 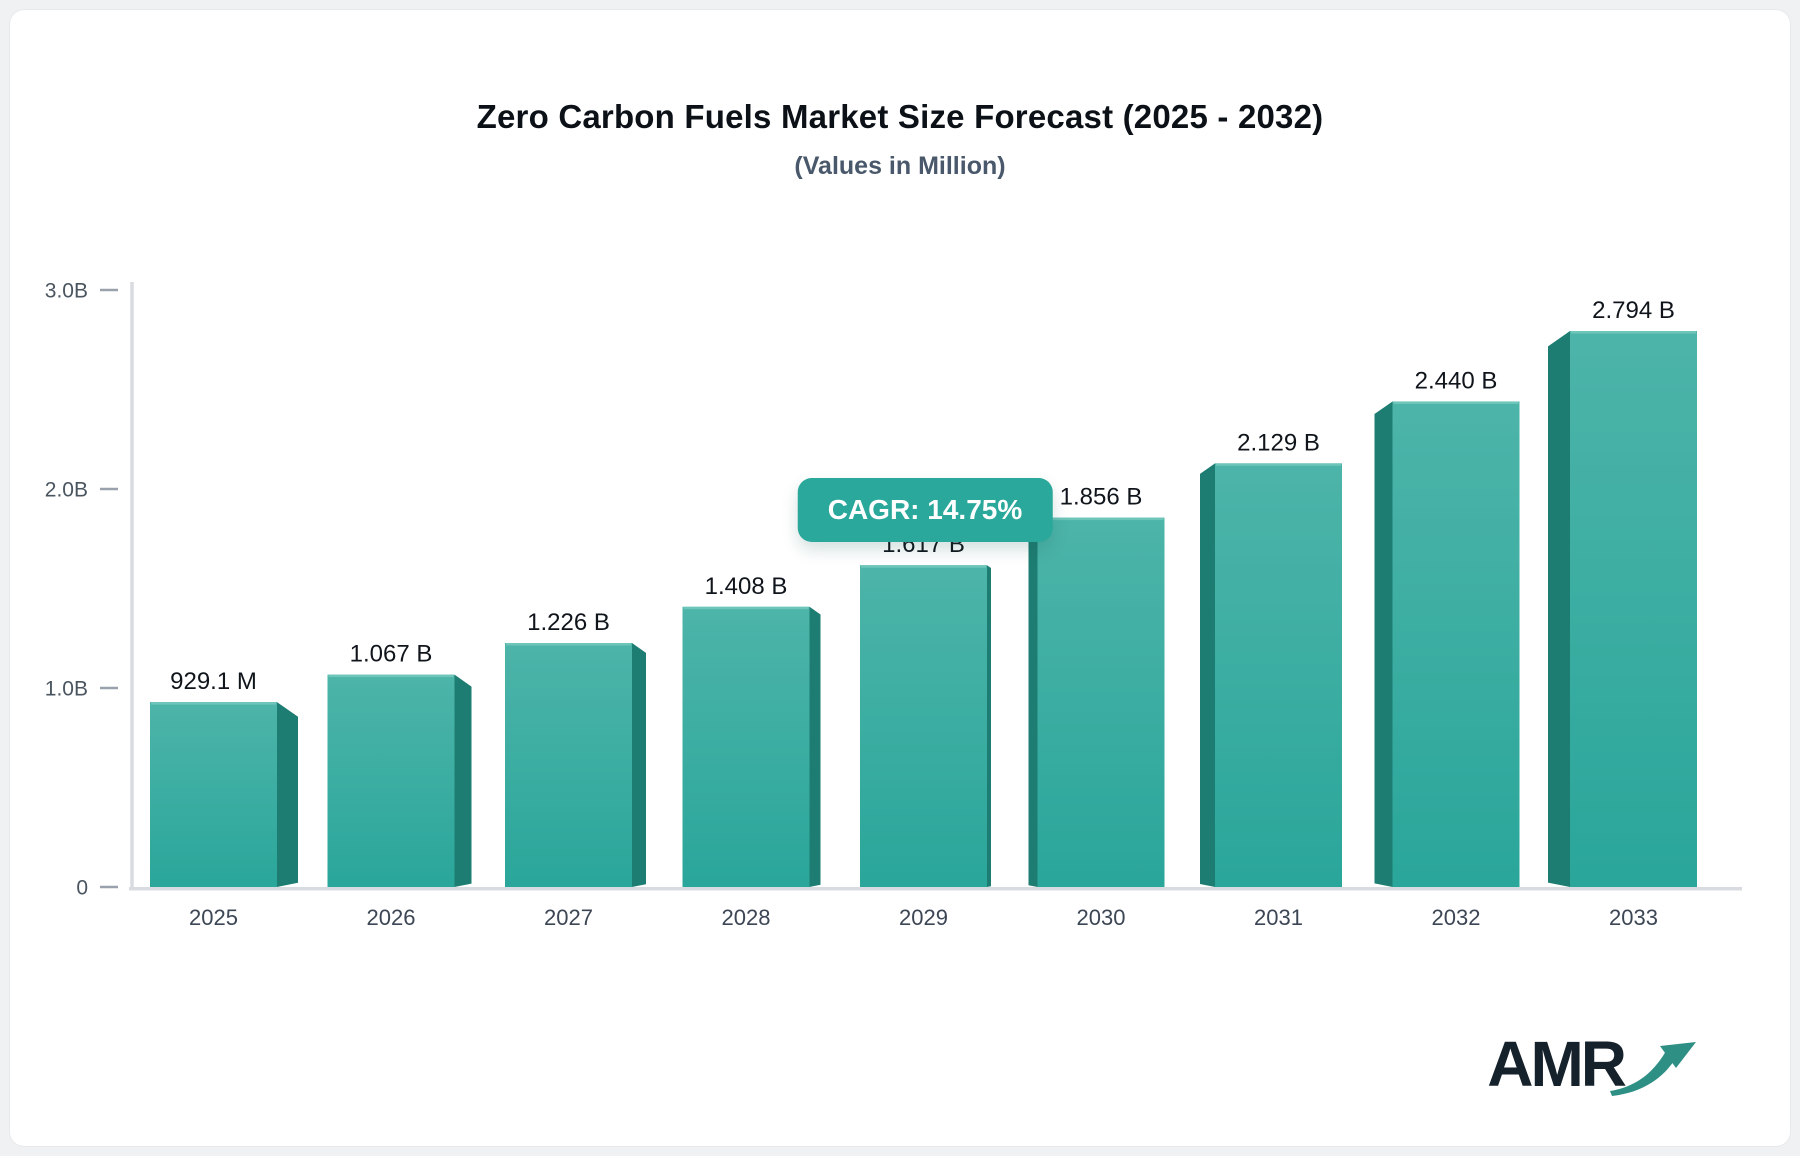 What do you see at coordinates (1101, 497) in the screenshot?
I see `bar-value-label: 1.856 B` at bounding box center [1101, 497].